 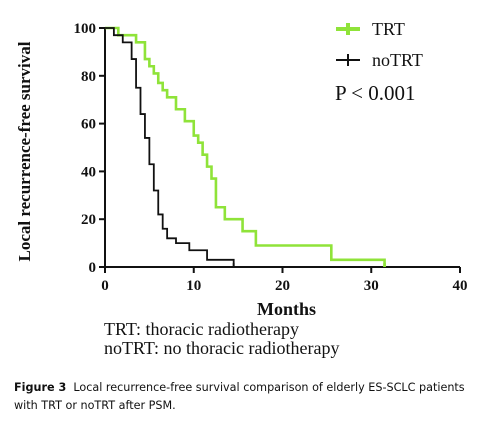 What do you see at coordinates (201, 329) in the screenshot?
I see `note-trt: TRT: thoracic radiotherapy` at bounding box center [201, 329].